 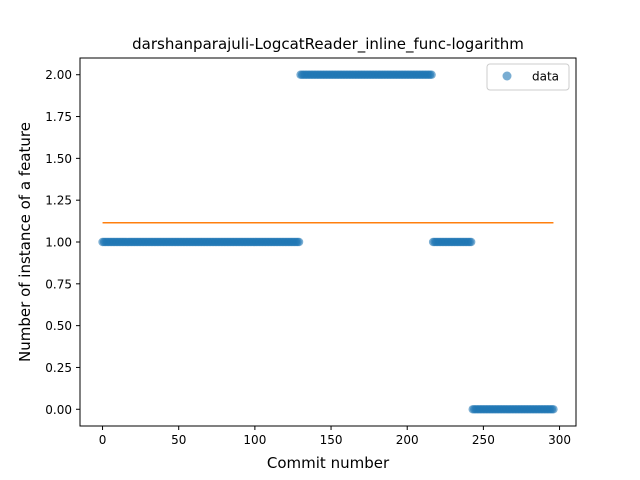 What do you see at coordinates (58, 117) in the screenshot?
I see `y-tick-label: 1.75` at bounding box center [58, 117].